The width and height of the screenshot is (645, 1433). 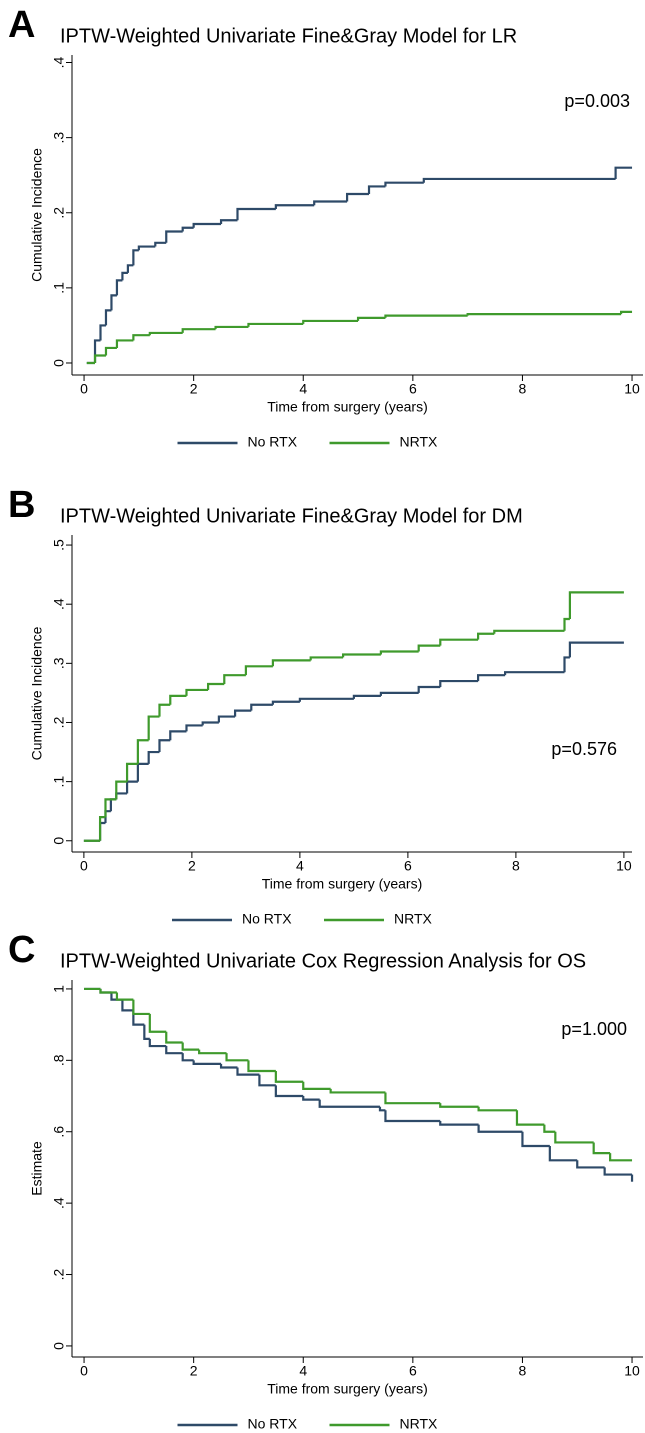 I want to click on x-tick-label: 4, so click(x=303, y=389).